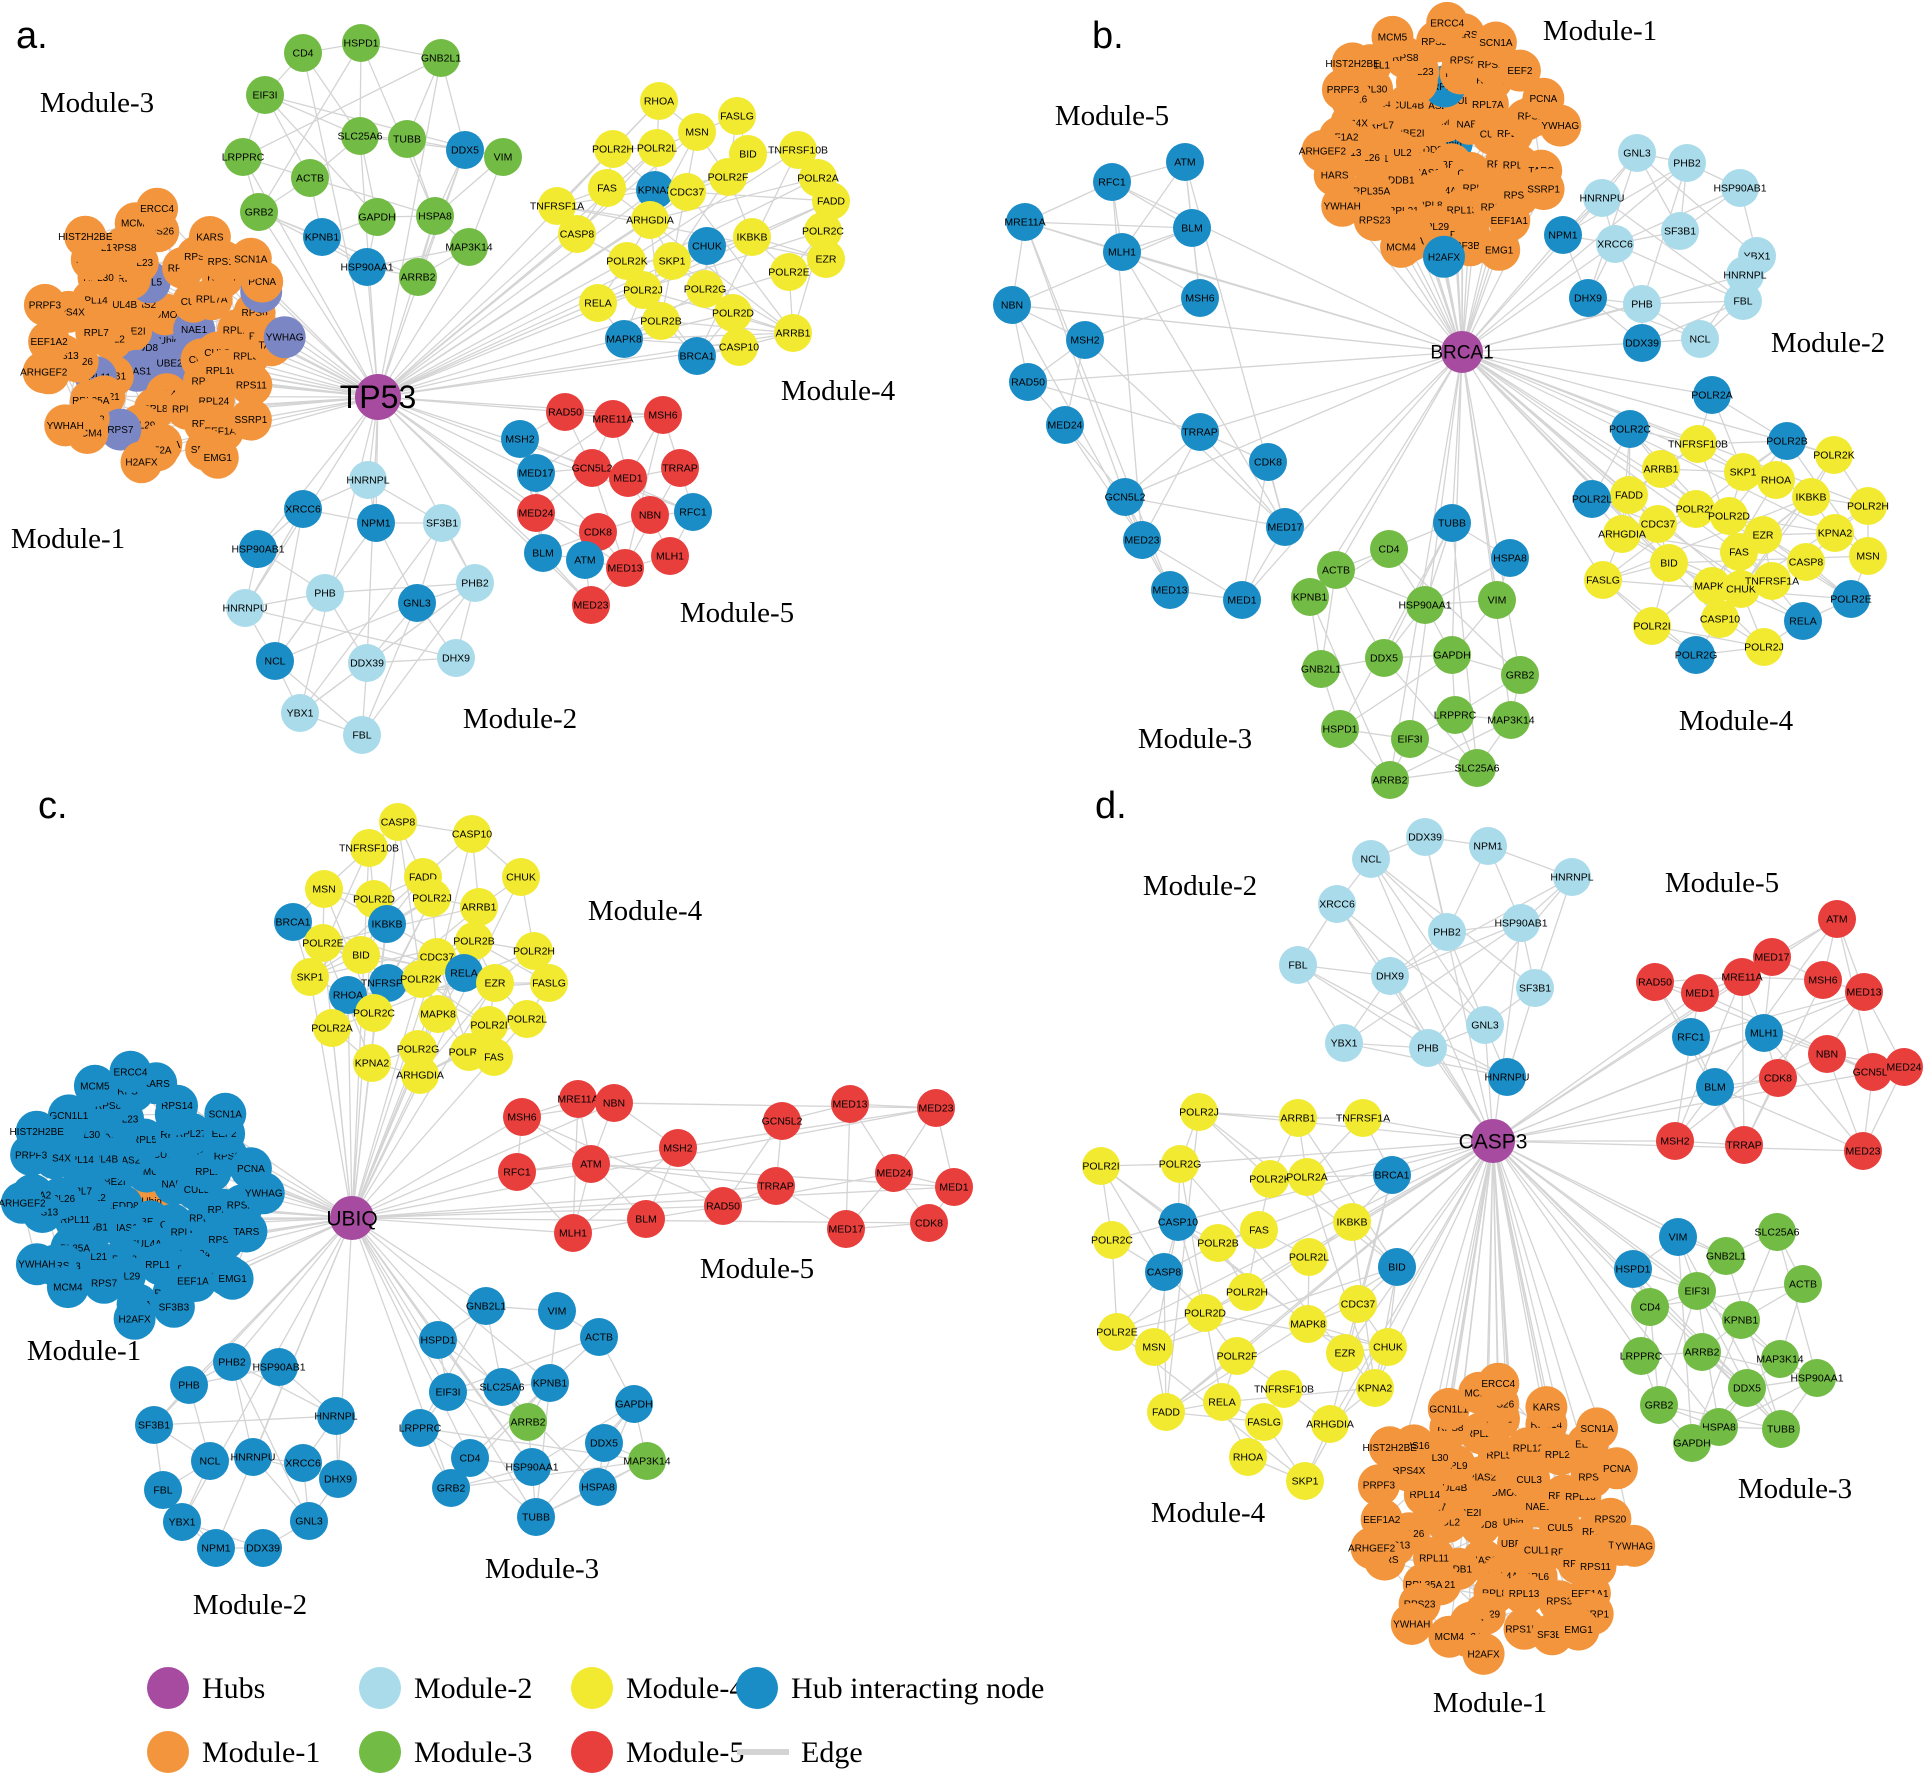 The width and height of the screenshot is (1923, 1775). Describe the element at coordinates (494, 1057) in the screenshot. I see `node-FAS: FAS` at that location.